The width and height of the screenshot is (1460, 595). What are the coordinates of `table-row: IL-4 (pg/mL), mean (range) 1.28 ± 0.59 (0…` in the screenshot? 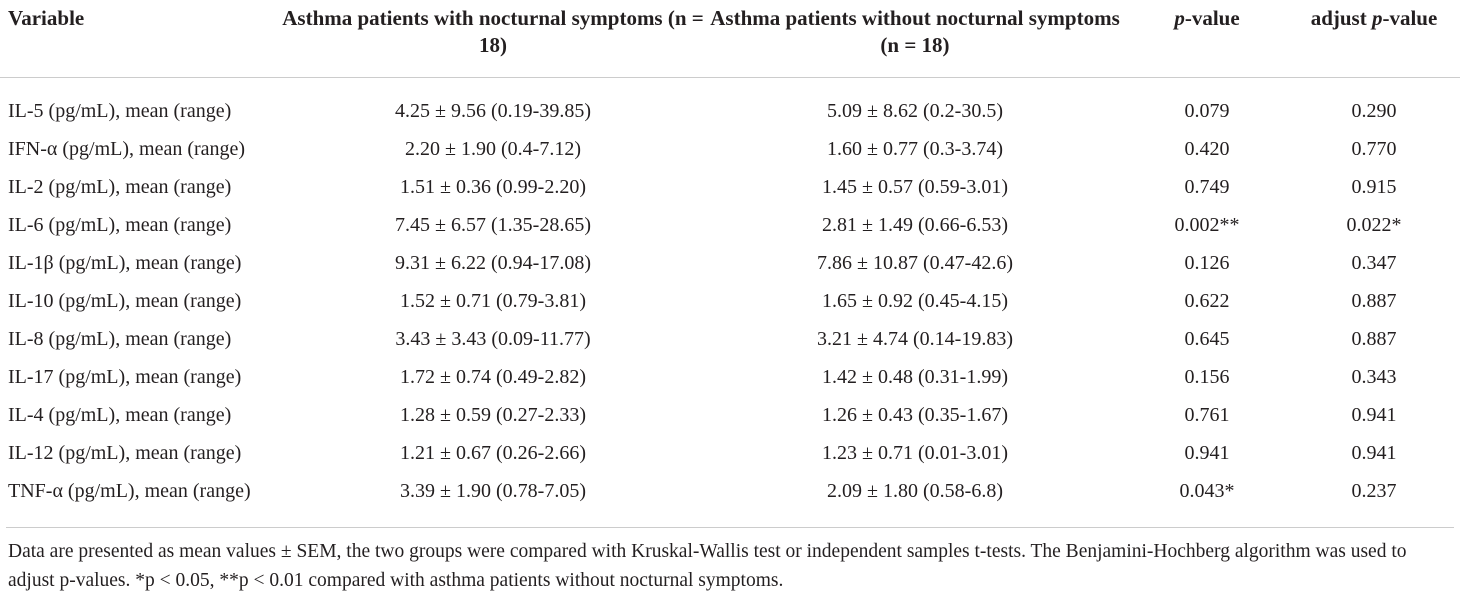 It's located at (730, 415).